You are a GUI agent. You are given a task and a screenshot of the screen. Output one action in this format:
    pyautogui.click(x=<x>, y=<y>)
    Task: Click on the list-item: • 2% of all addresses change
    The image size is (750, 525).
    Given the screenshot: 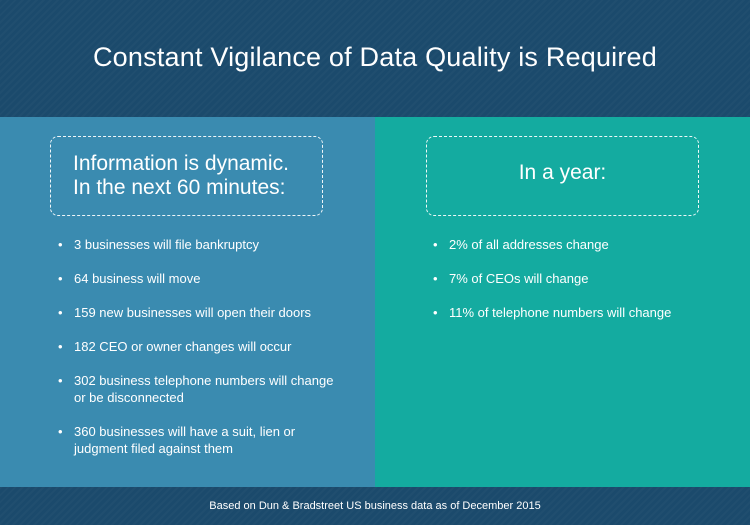 What is the action you would take?
    pyautogui.click(x=583, y=244)
    